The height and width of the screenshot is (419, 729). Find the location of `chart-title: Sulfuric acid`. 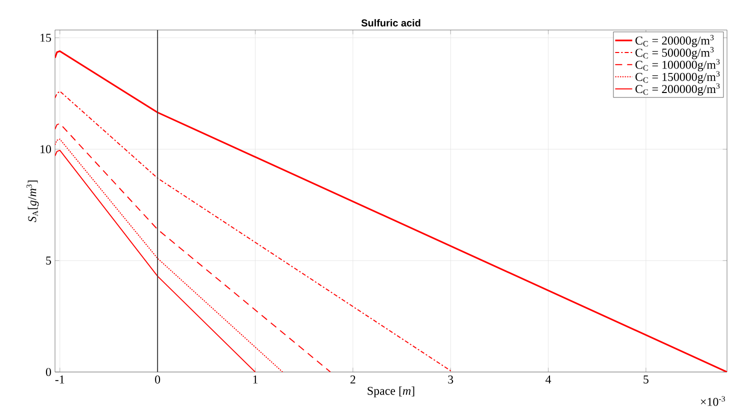

chart-title: Sulfuric acid is located at coordinates (390, 22).